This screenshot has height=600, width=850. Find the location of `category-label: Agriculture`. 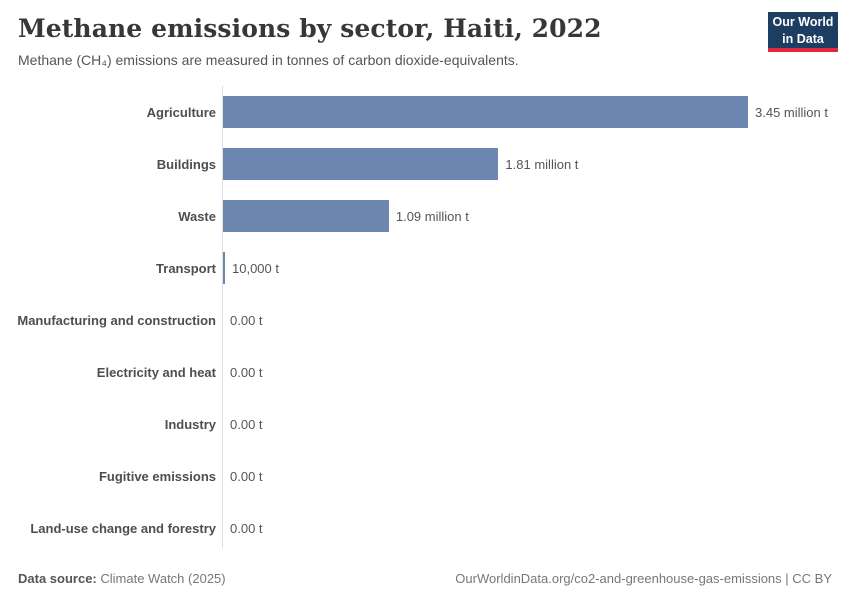

category-label: Agriculture is located at coordinates (181, 112).